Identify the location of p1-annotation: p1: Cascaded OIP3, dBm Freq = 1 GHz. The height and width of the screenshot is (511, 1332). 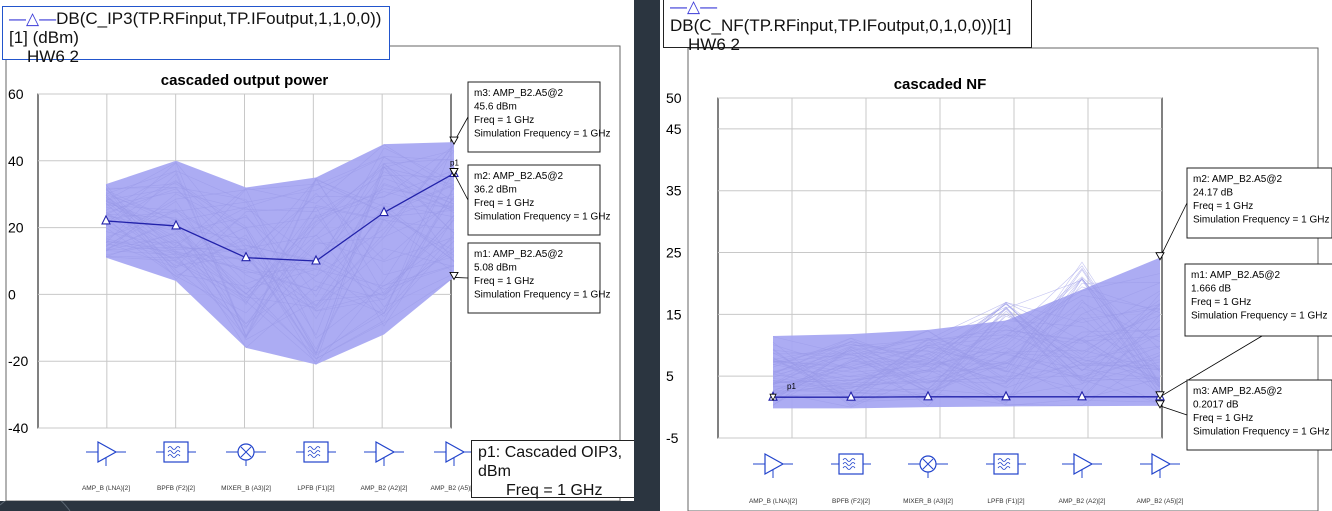
(552, 469).